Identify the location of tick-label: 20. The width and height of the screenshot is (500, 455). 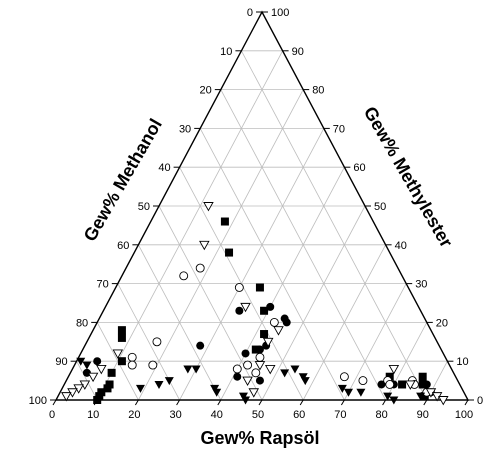
(442, 323).